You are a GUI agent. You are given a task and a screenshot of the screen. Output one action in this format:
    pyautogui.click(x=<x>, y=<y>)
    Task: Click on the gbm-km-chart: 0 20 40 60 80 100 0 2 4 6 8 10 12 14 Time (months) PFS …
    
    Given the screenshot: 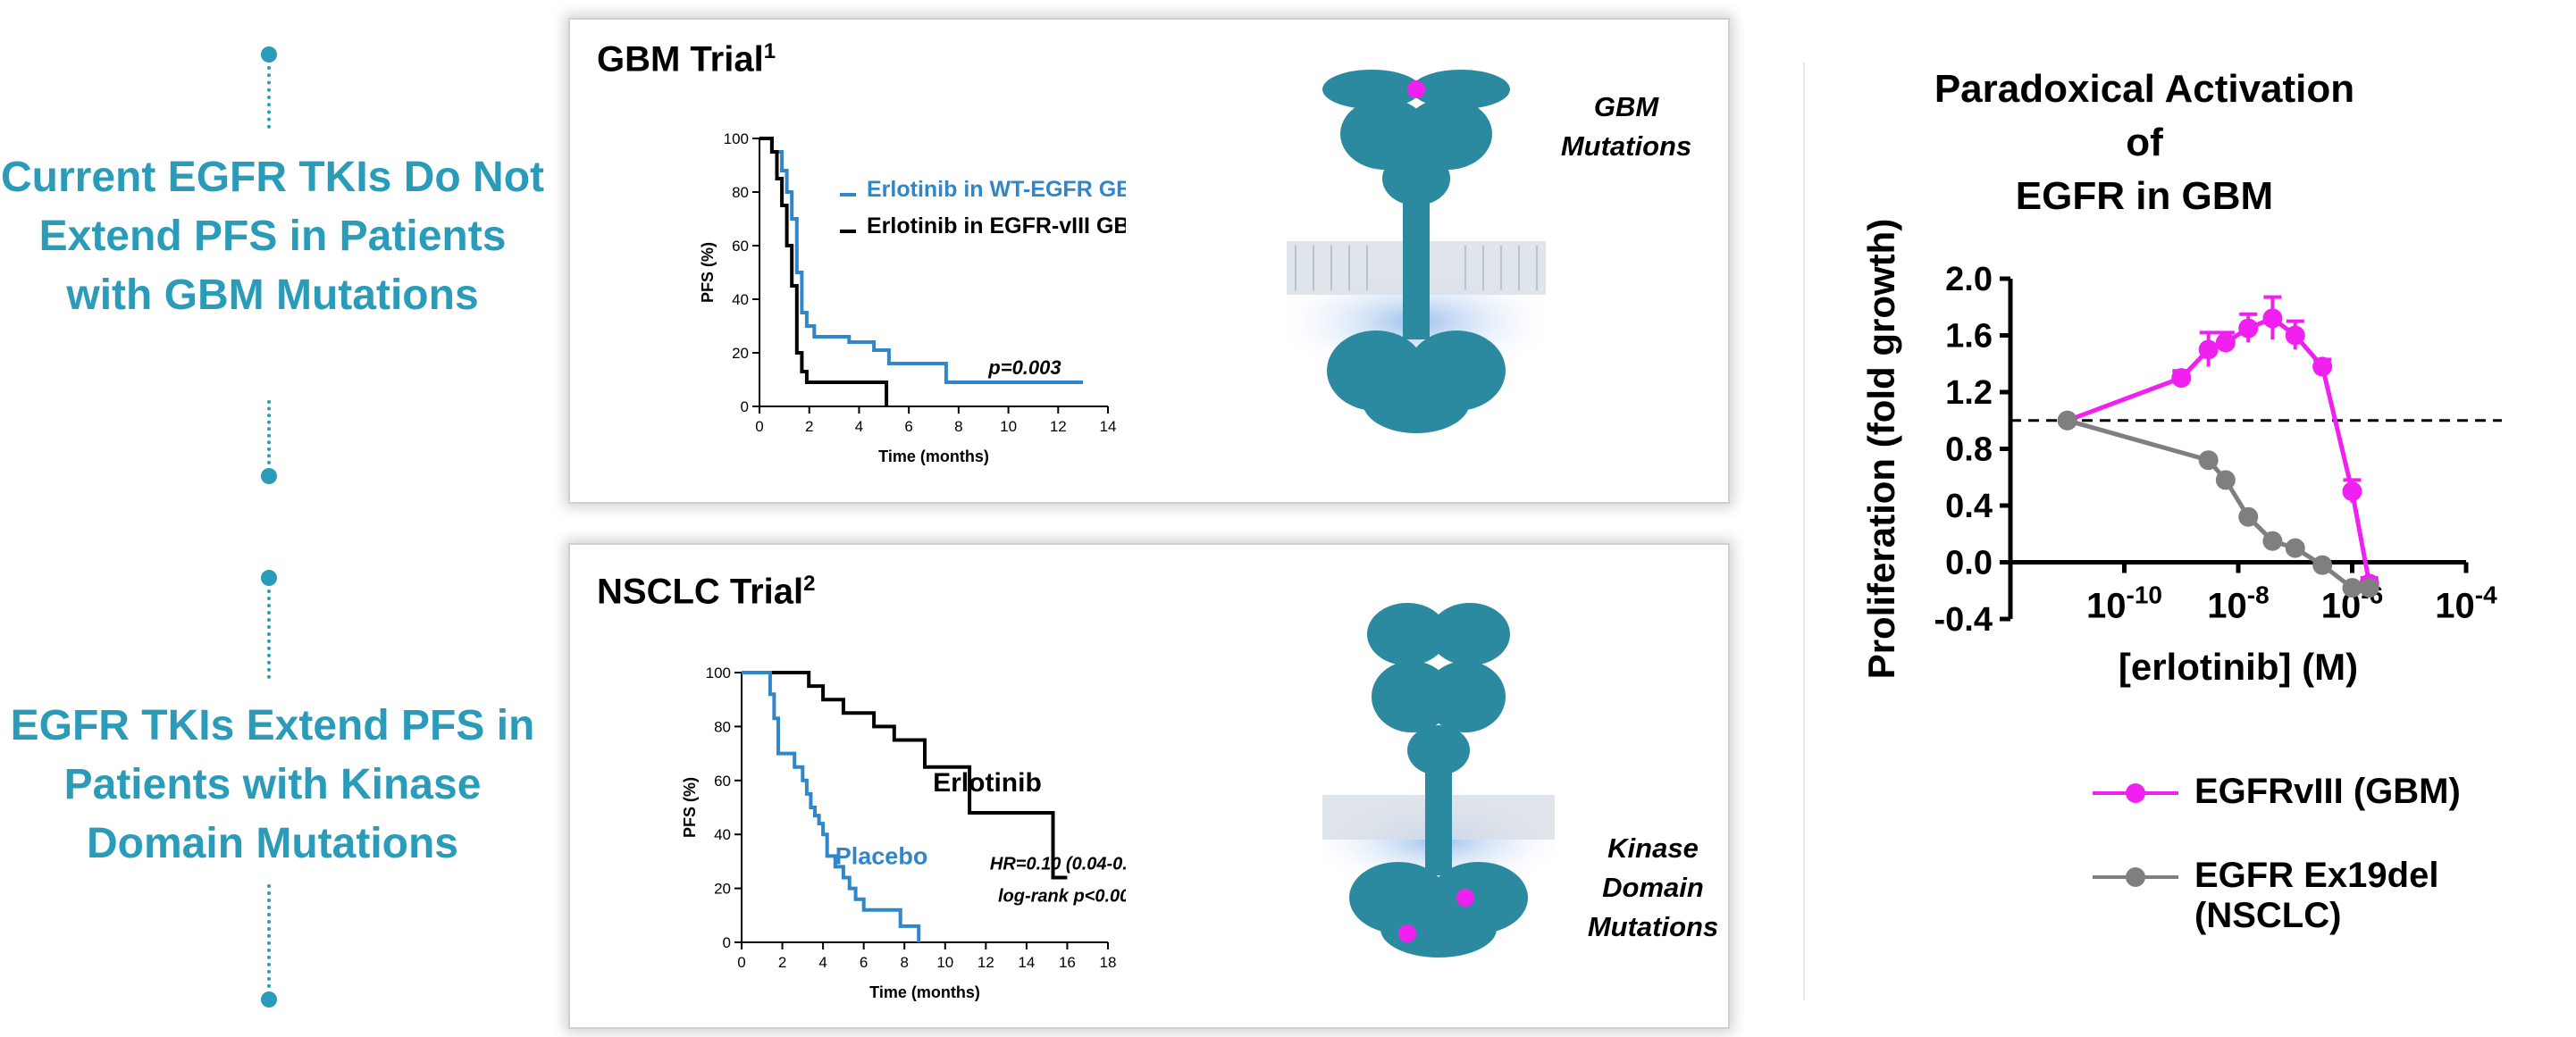 What is the action you would take?
    pyautogui.click(x=912, y=298)
    